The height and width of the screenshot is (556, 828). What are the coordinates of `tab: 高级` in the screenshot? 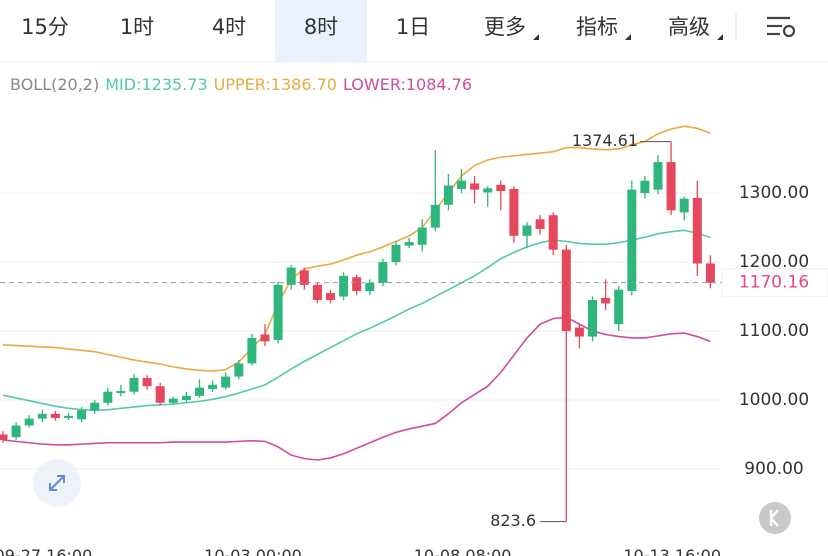 It's located at (689, 27).